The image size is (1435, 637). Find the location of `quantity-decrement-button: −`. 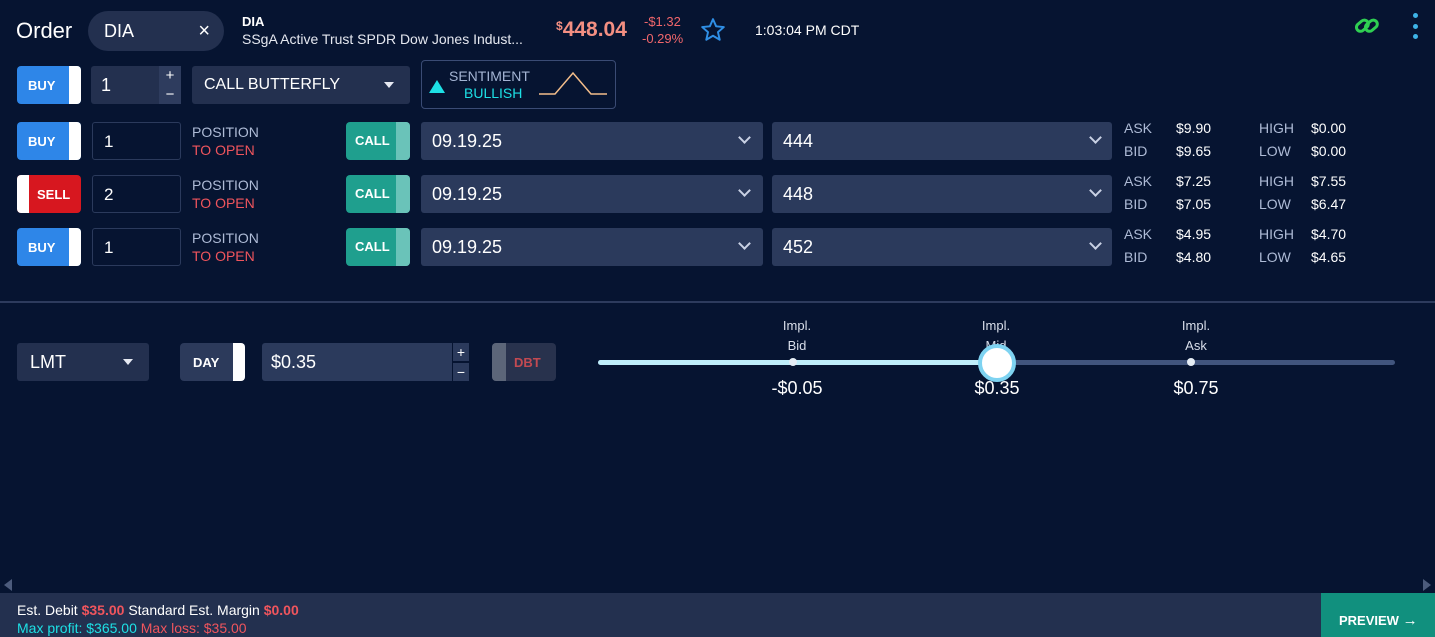

quantity-decrement-button: − is located at coordinates (170, 94).